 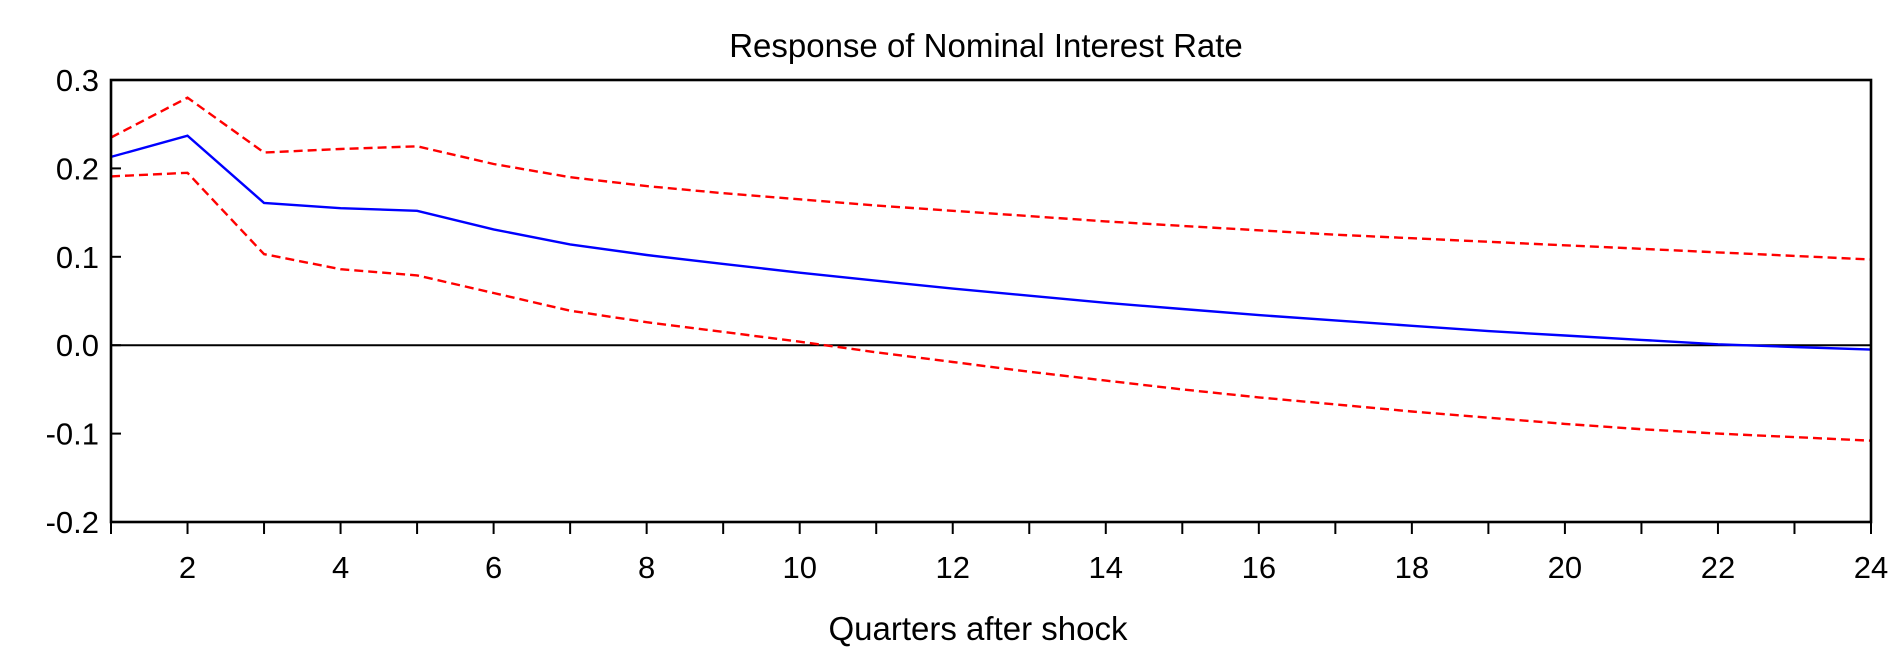 What do you see at coordinates (1871, 567) in the screenshot?
I see `x-tick-label: 24` at bounding box center [1871, 567].